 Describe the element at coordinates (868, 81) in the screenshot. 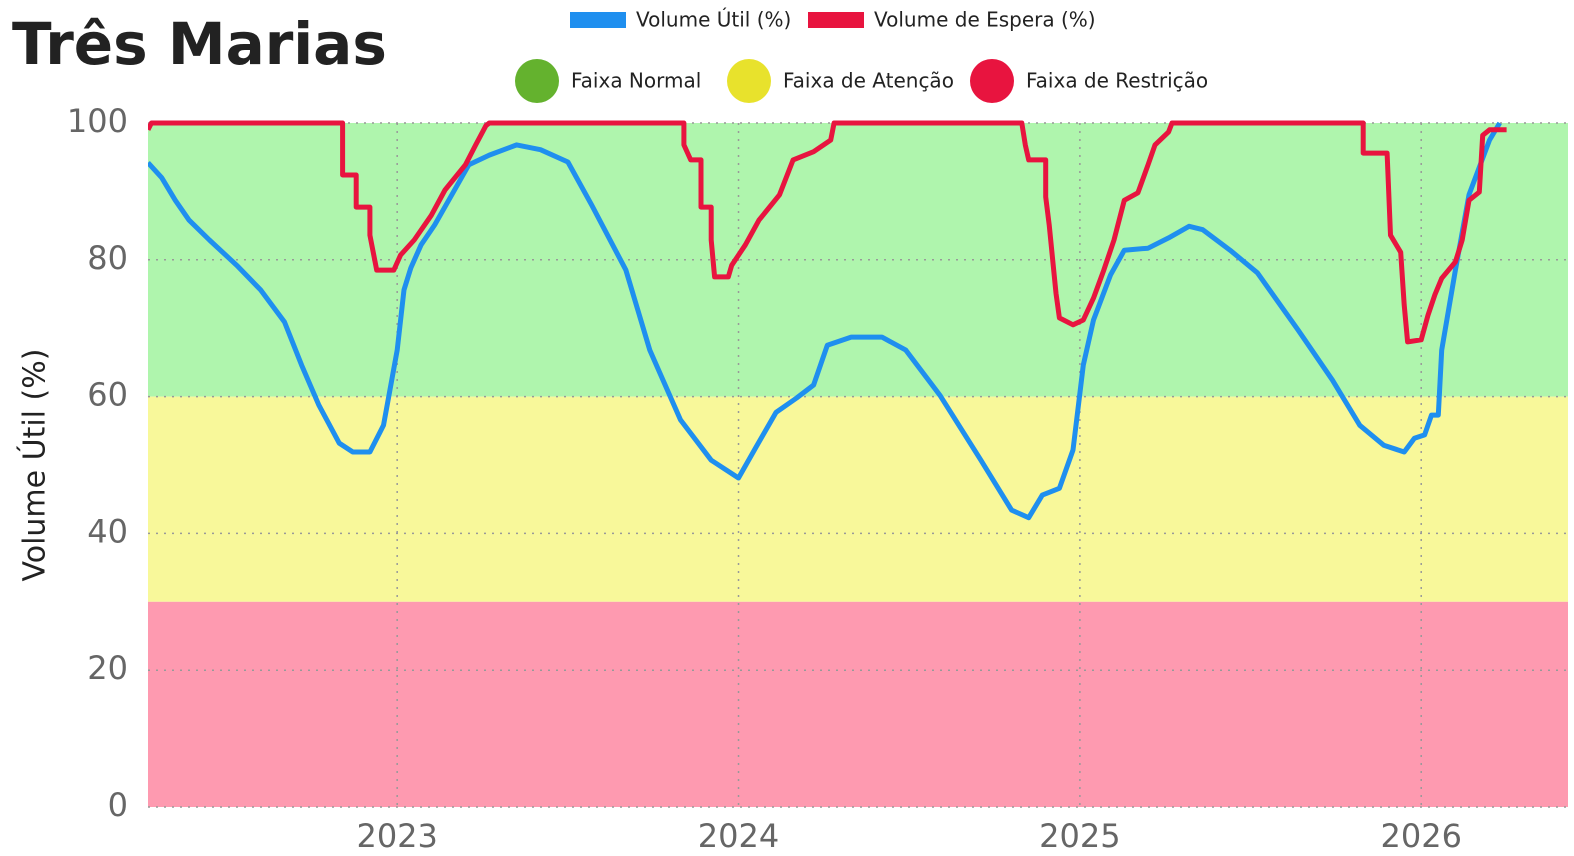

I see `legend-label: Faixa de Atenção` at that location.